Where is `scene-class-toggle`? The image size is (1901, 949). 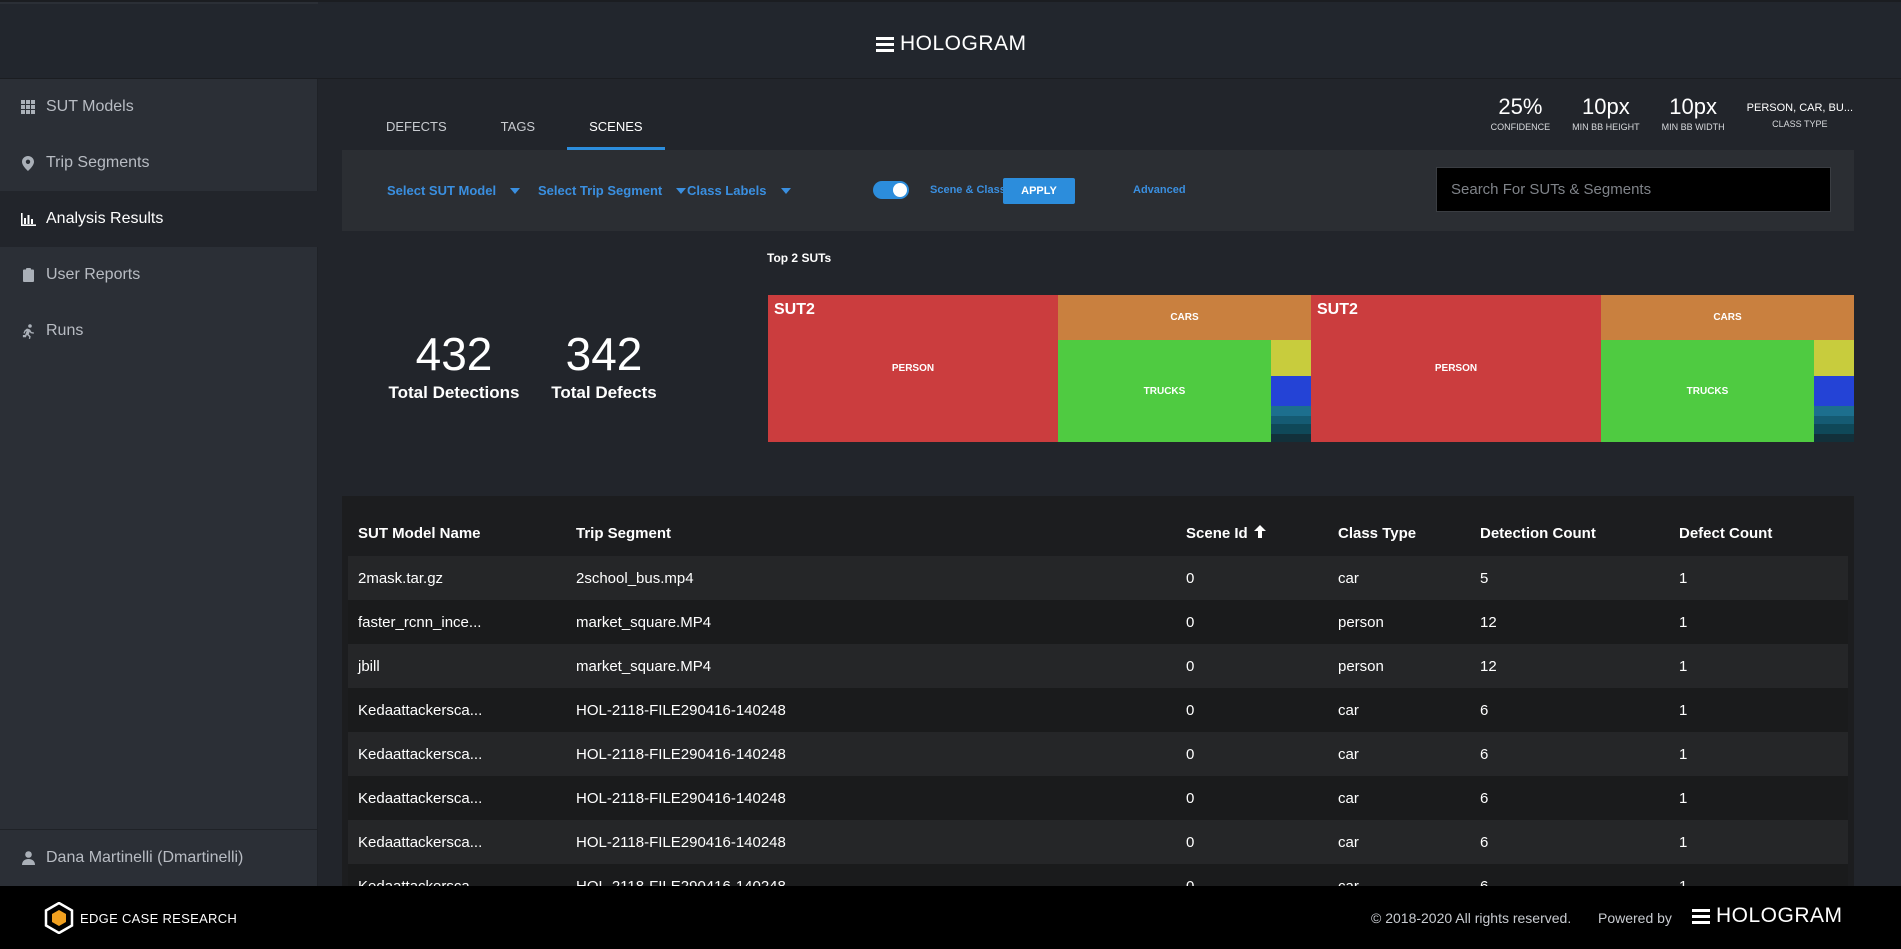
scene-class-toggle is located at coordinates (891, 190).